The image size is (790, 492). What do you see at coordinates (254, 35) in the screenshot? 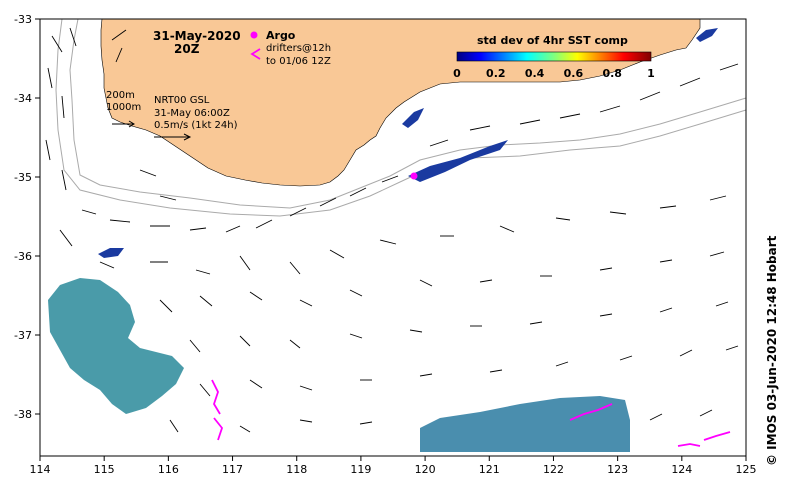
I see `argo-legend-icon` at bounding box center [254, 35].